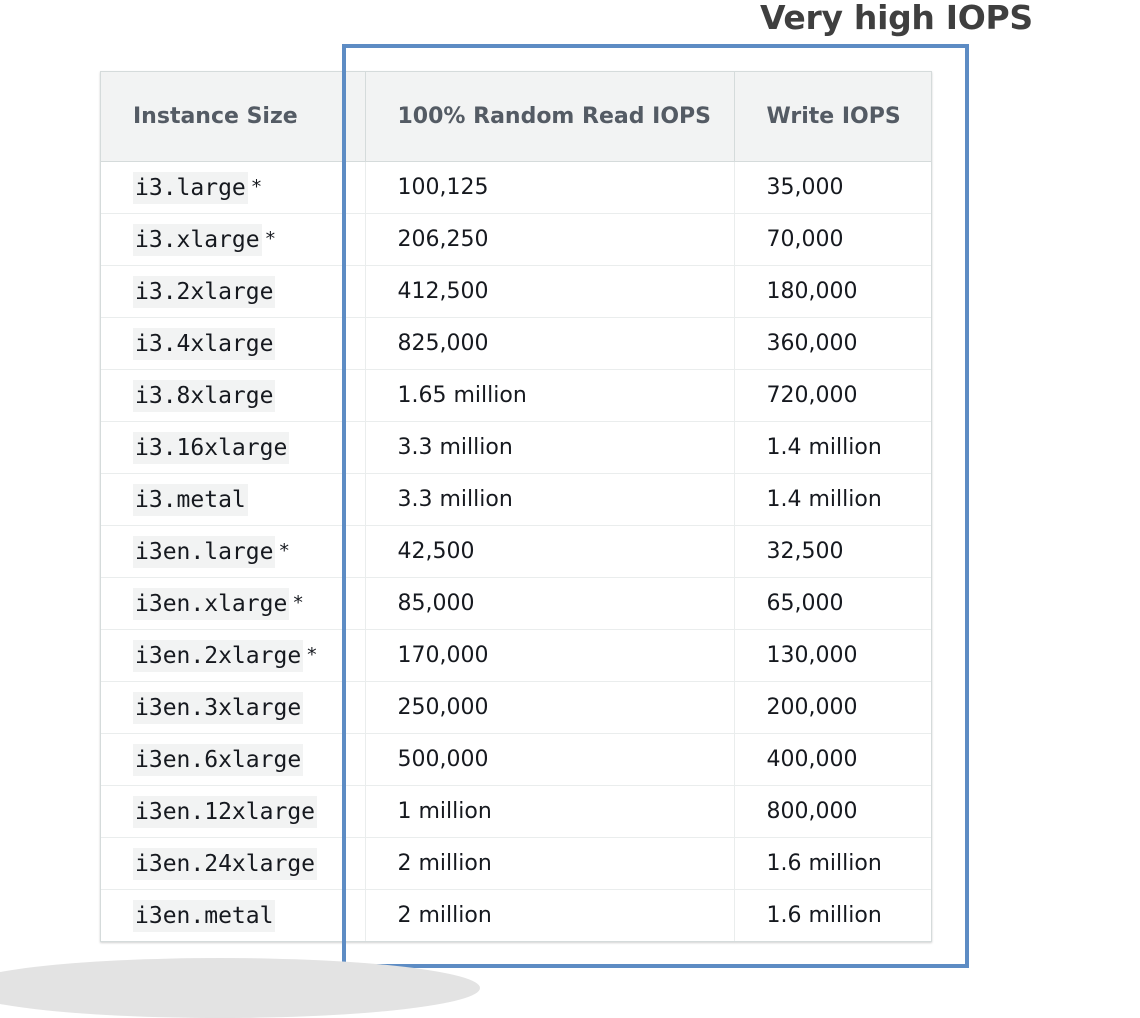 The height and width of the screenshot is (1018, 1140). I want to click on table-row: i3en.metal 2 million 1.6 million, so click(516, 915).